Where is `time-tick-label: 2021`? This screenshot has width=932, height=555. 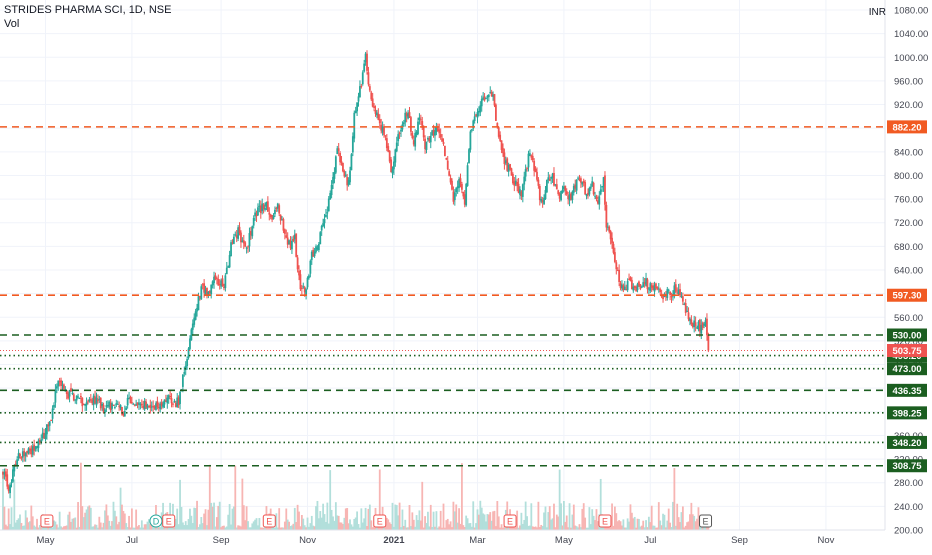
time-tick-label: 2021 is located at coordinates (394, 540).